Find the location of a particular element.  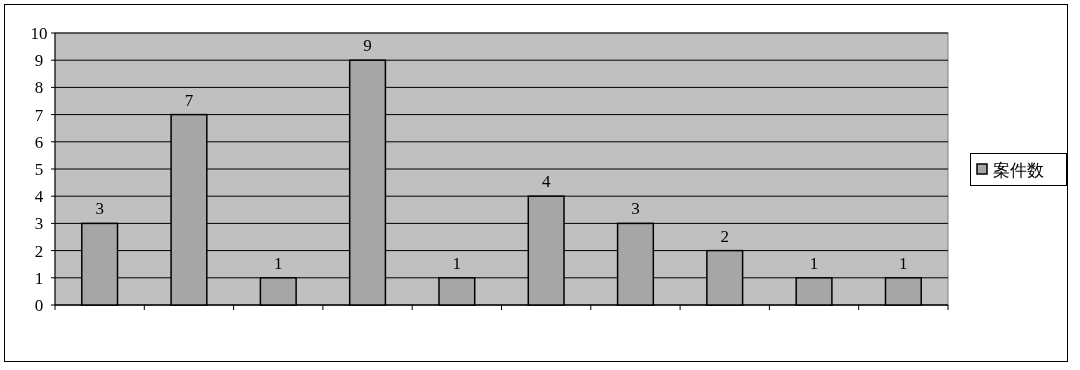

data-label: 4 is located at coordinates (546, 182).